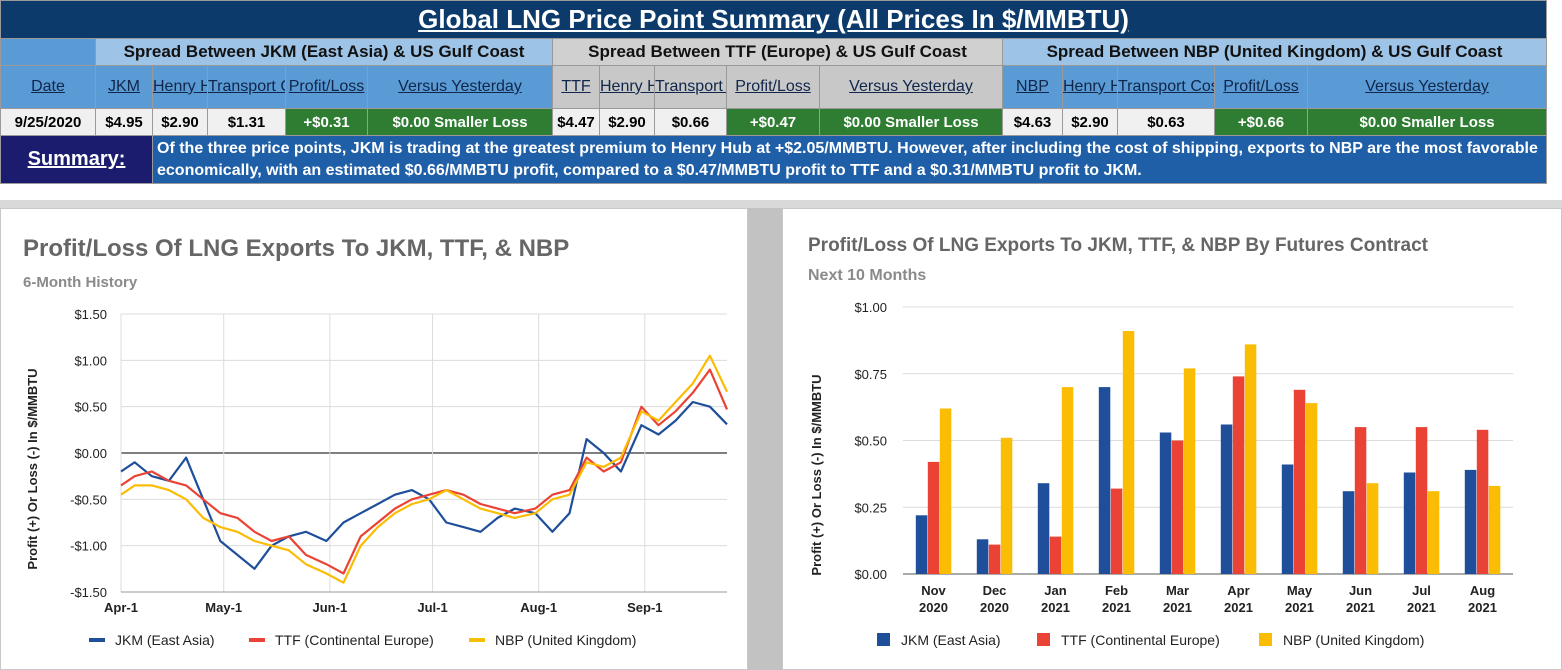 The width and height of the screenshot is (1562, 670). I want to click on bar-chart-y-axis-label: Profit (+) Or Loss (-) In $/MMBTU, so click(816, 474).